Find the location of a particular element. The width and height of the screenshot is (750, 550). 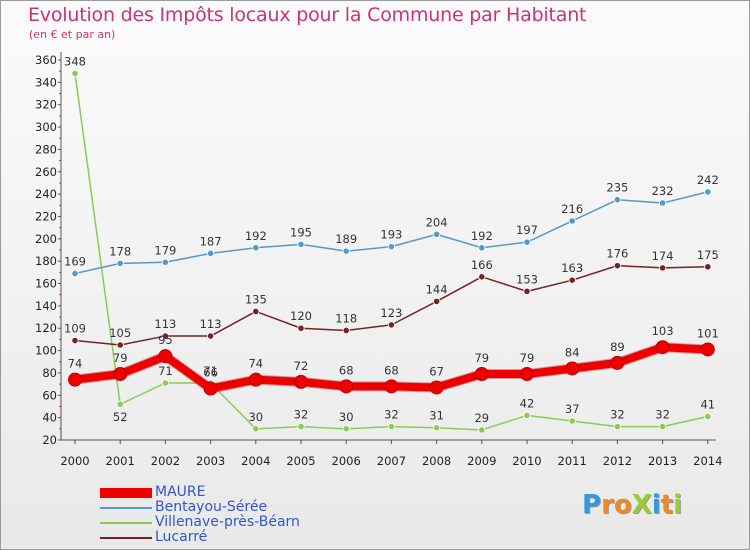

x-tick-label: 2000 is located at coordinates (74, 461).